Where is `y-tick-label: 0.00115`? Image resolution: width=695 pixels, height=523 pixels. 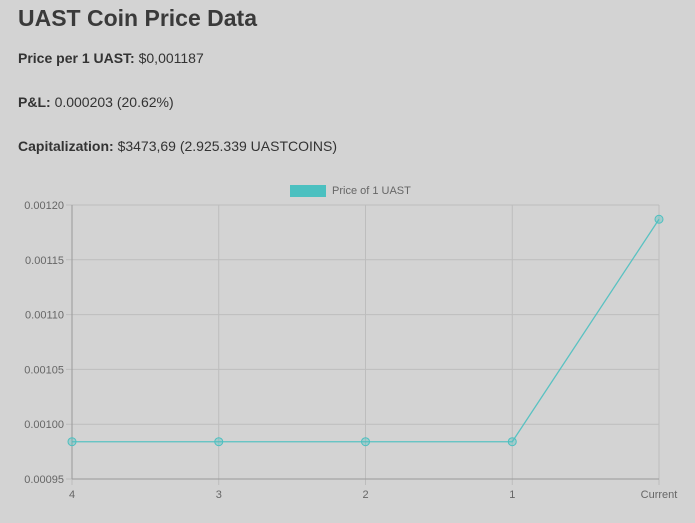
y-tick-label: 0.00115 is located at coordinates (44, 261).